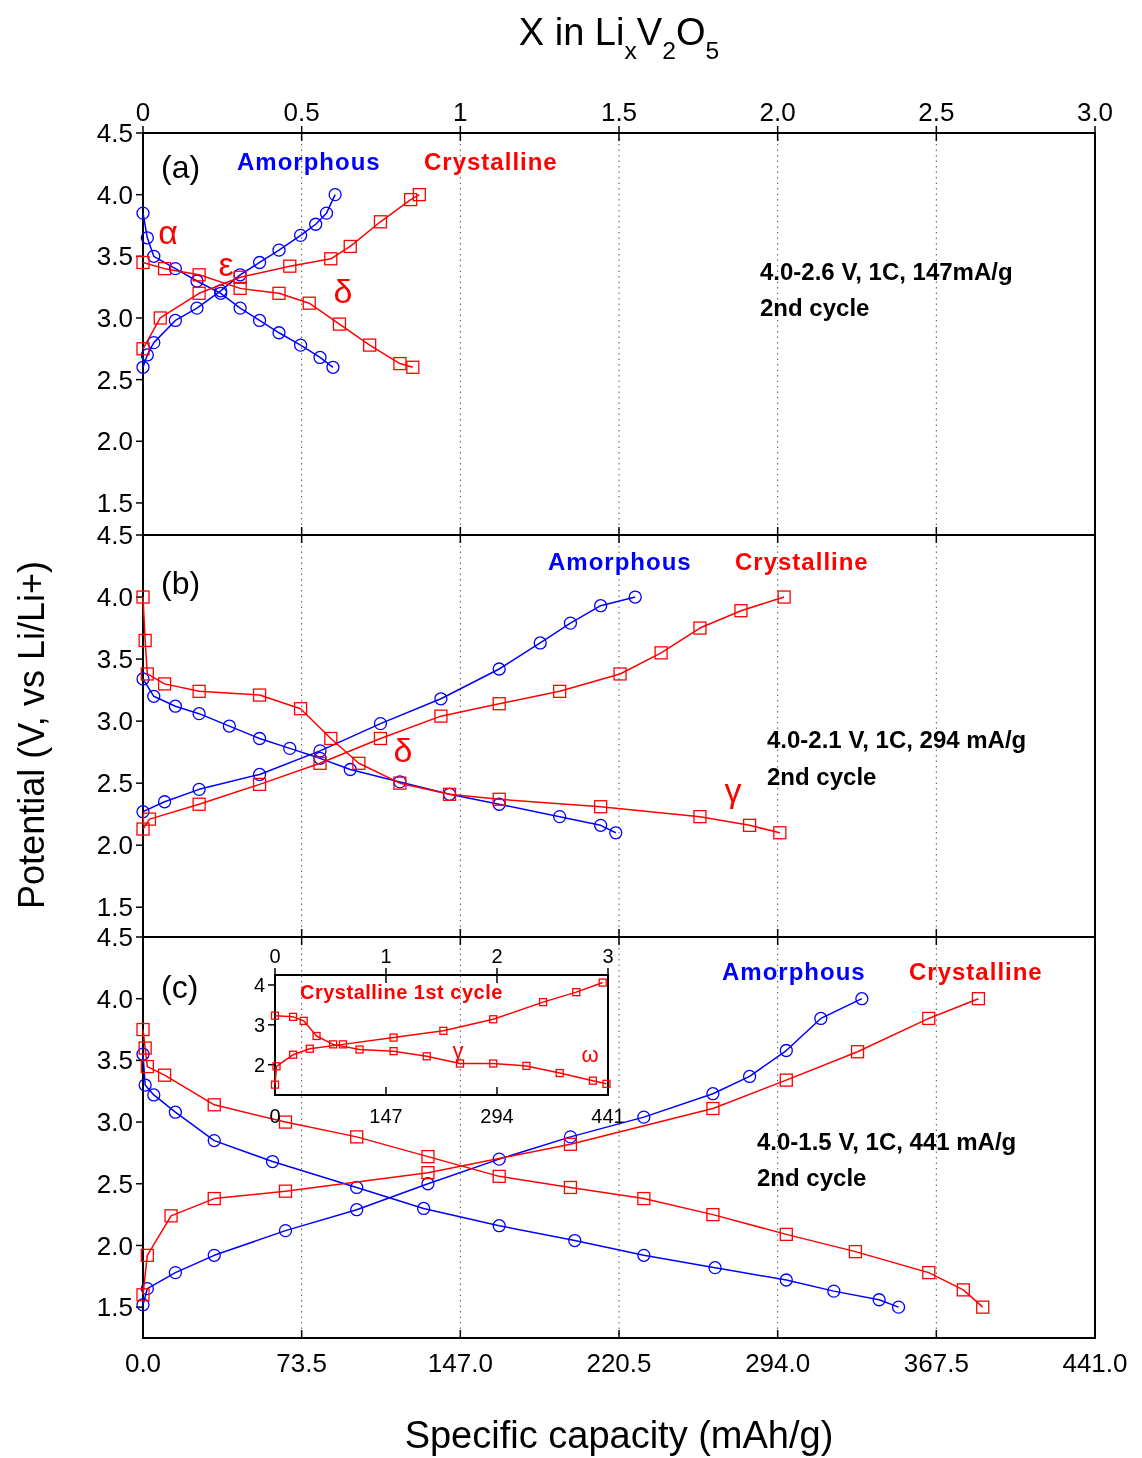  What do you see at coordinates (114, 1183) in the screenshot?
I see `y-tick-label: 2.5` at bounding box center [114, 1183].